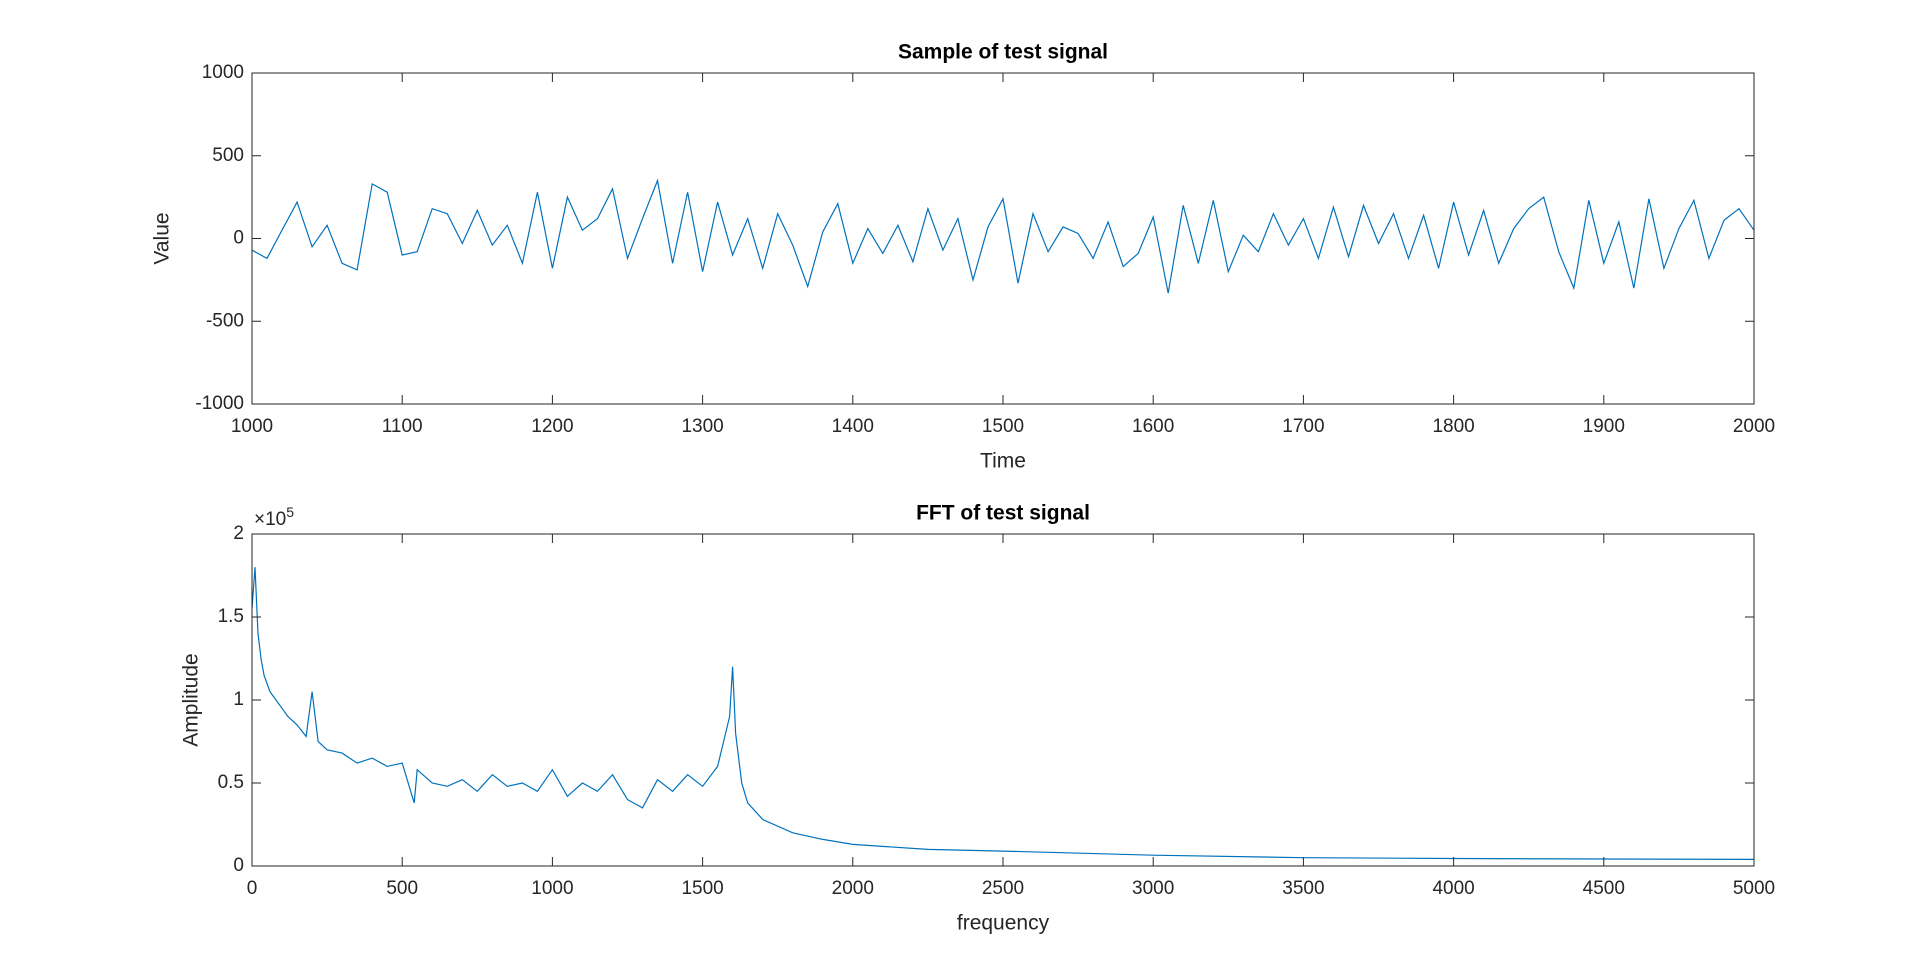 Image resolution: width=1920 pixels, height=963 pixels. What do you see at coordinates (853, 426) in the screenshot?
I see `x-tick-label: 1400` at bounding box center [853, 426].